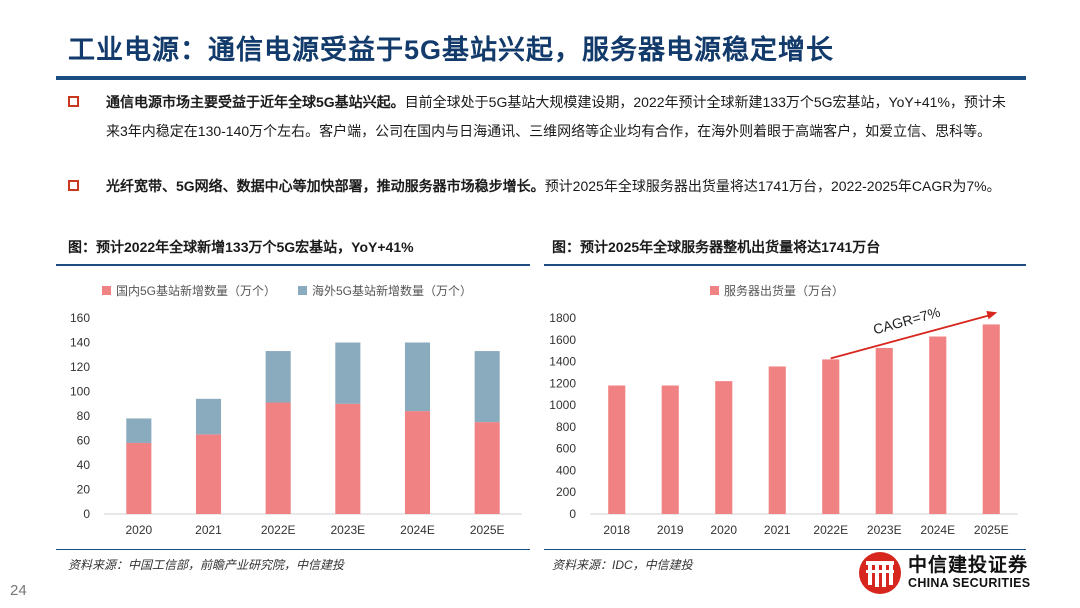 The height and width of the screenshot is (608, 1080). Describe the element at coordinates (992, 315) in the screenshot. I see `cagr-arrow-head` at that location.